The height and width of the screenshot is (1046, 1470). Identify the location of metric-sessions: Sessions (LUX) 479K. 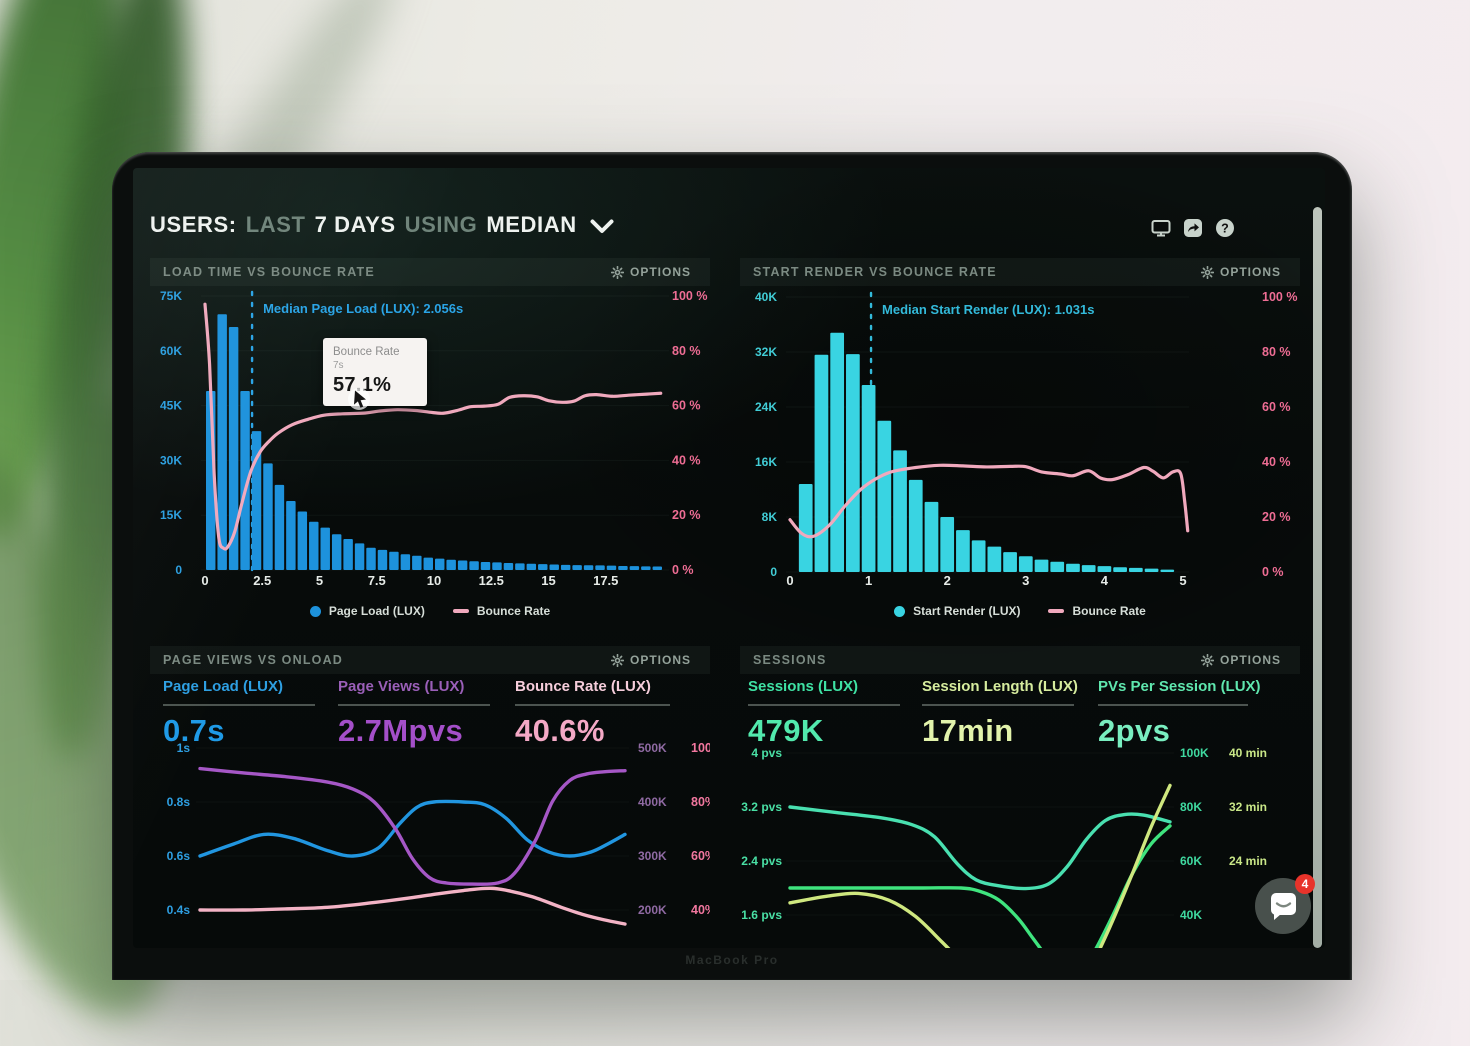
(824, 713).